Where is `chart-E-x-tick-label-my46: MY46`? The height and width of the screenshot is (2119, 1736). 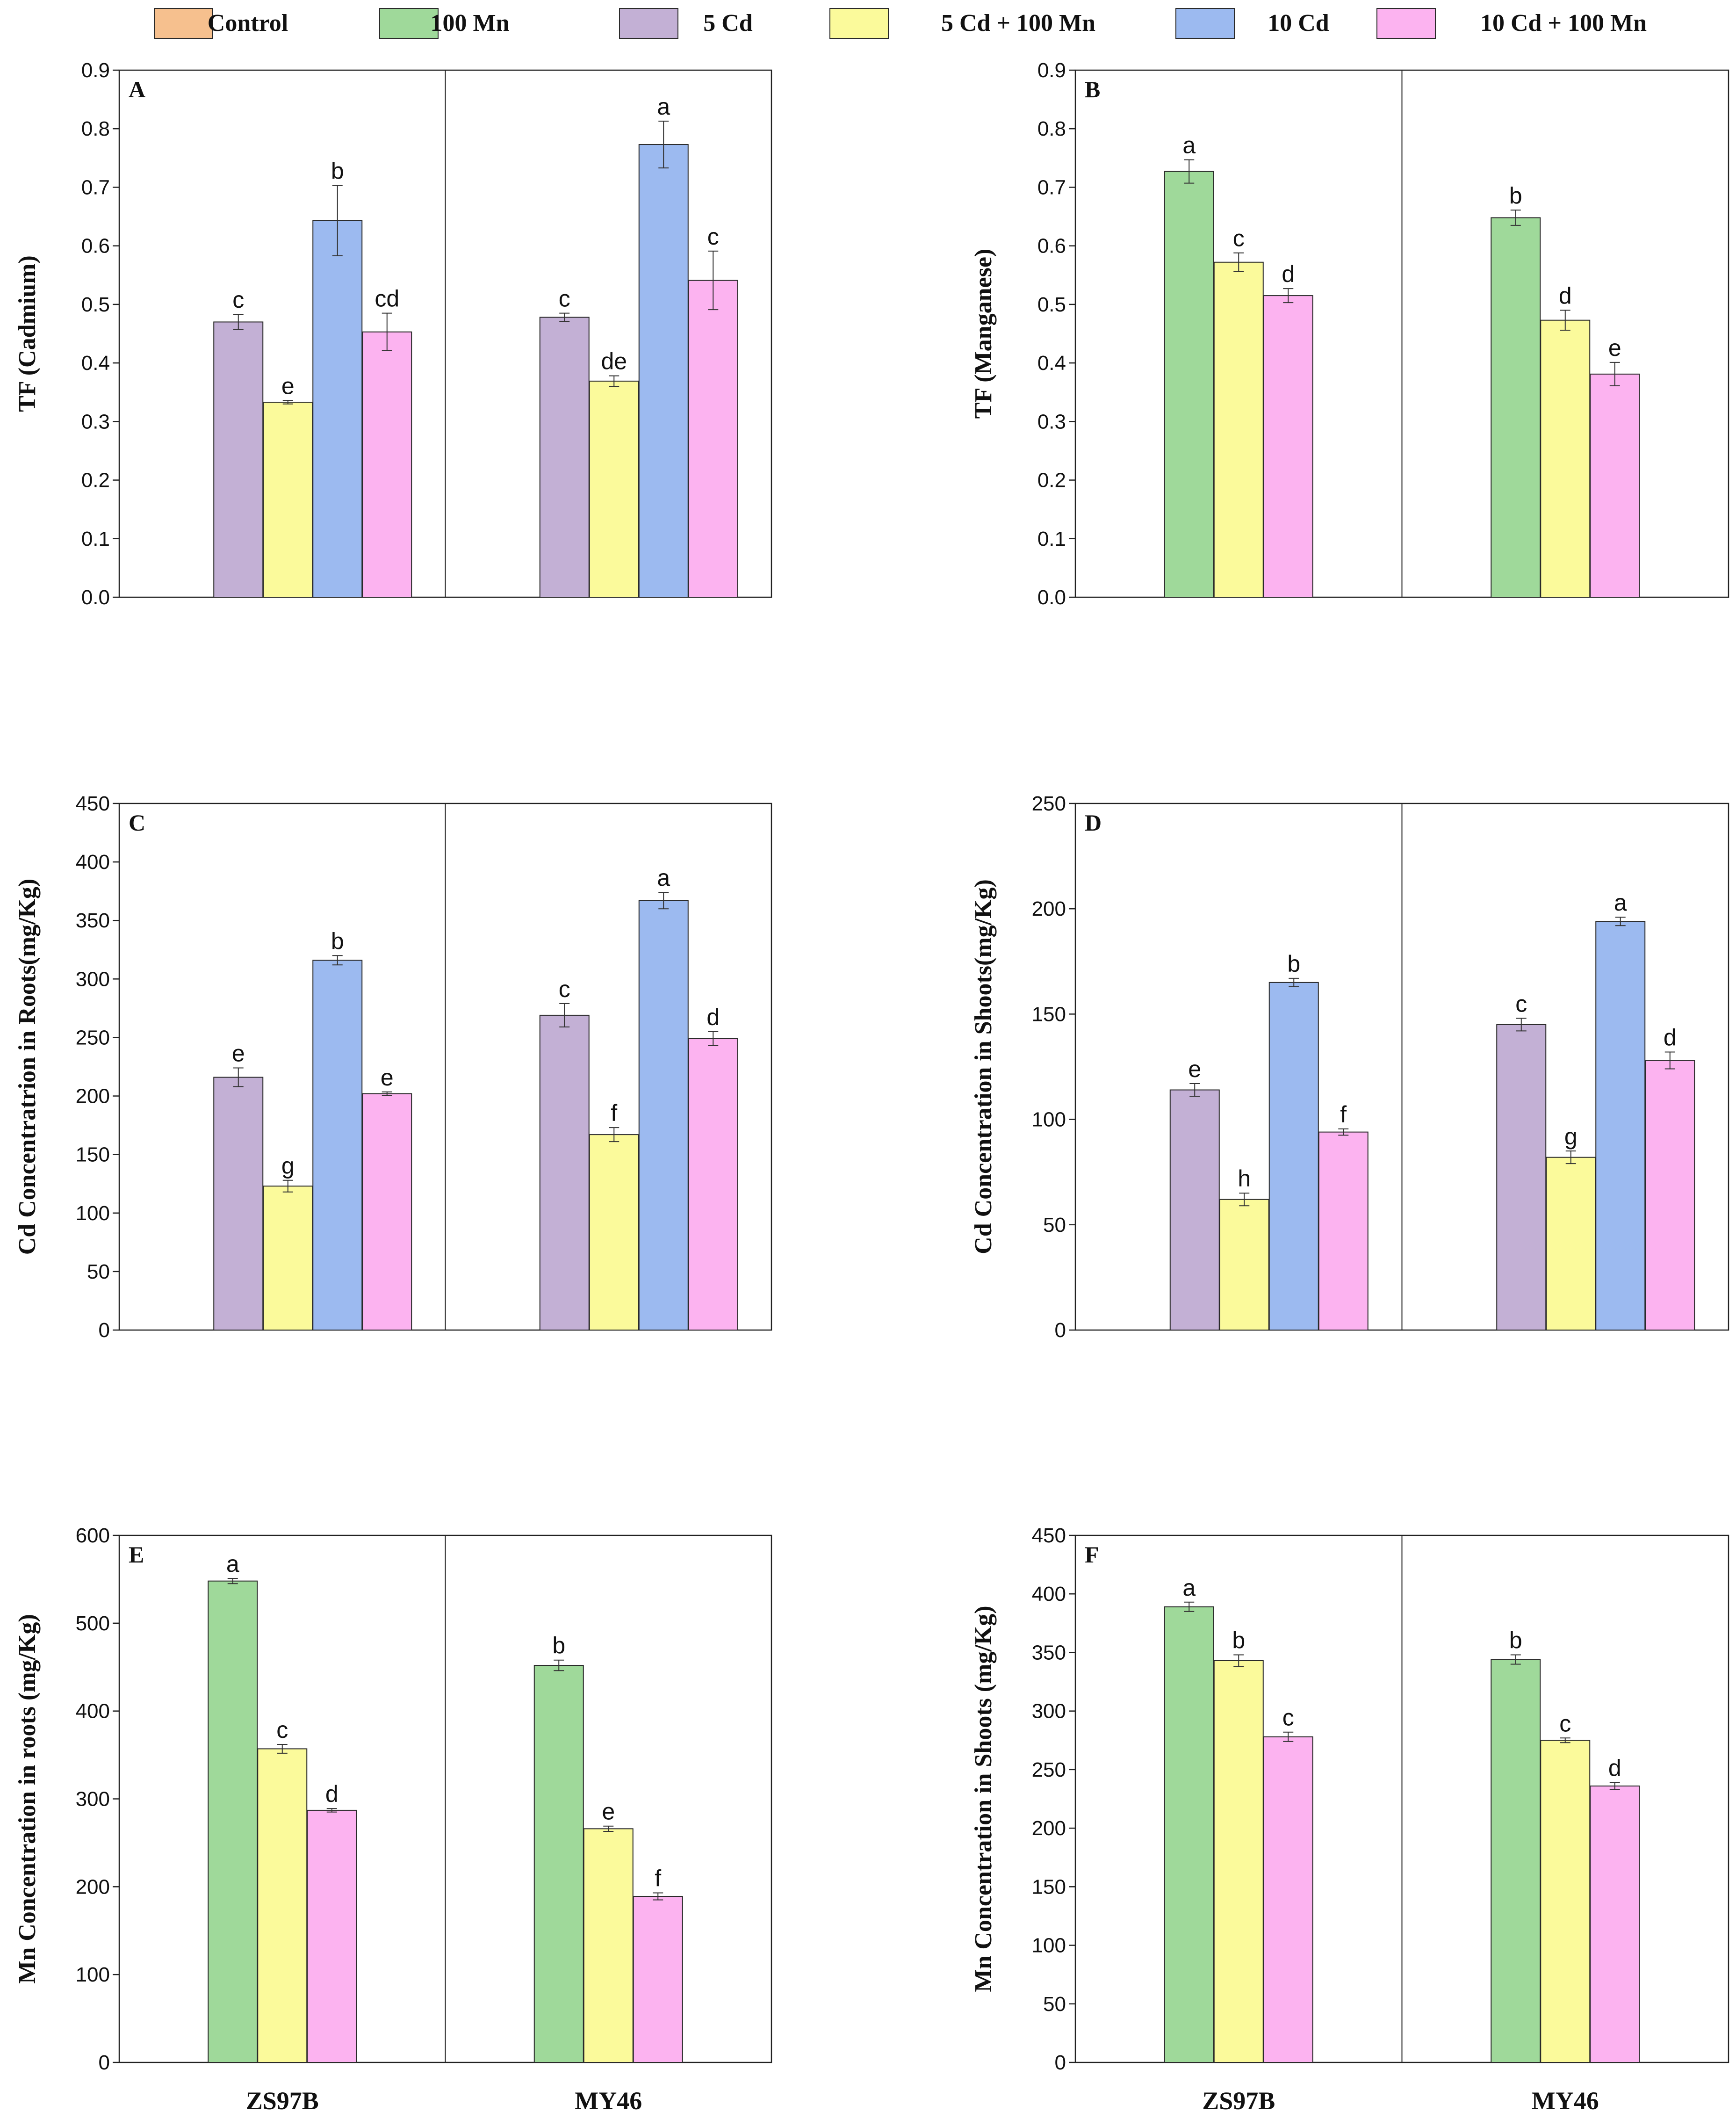
chart-E-x-tick-label-my46: MY46 is located at coordinates (608, 2101).